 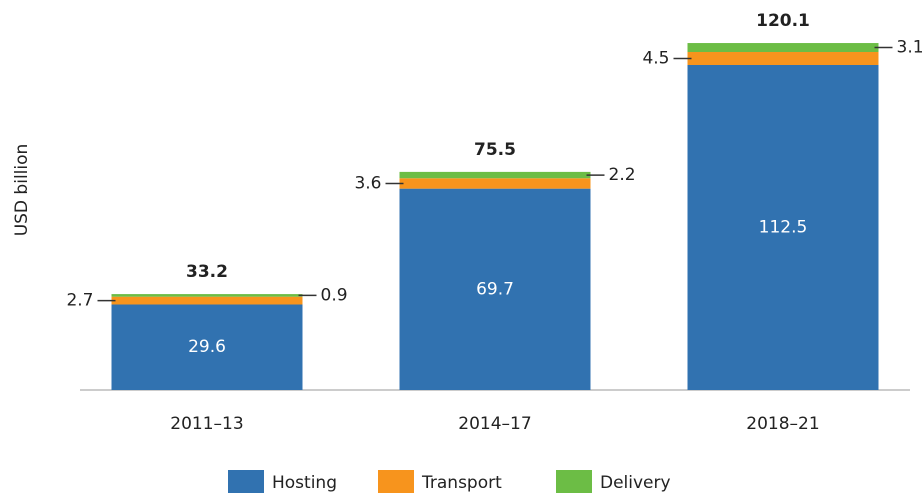 I want to click on total-label: 120.1, so click(x=783, y=21).